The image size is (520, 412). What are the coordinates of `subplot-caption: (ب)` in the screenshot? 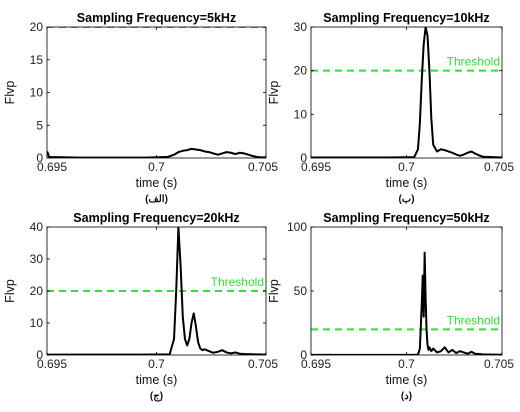 It's located at (406, 199).